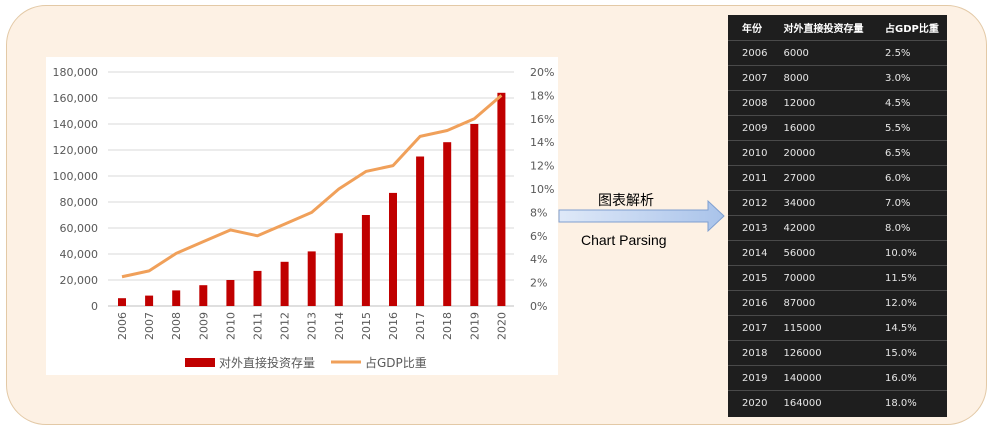 This screenshot has width=995, height=433. What do you see at coordinates (230, 326) in the screenshot?
I see `x-axis-tick: 2010` at bounding box center [230, 326].